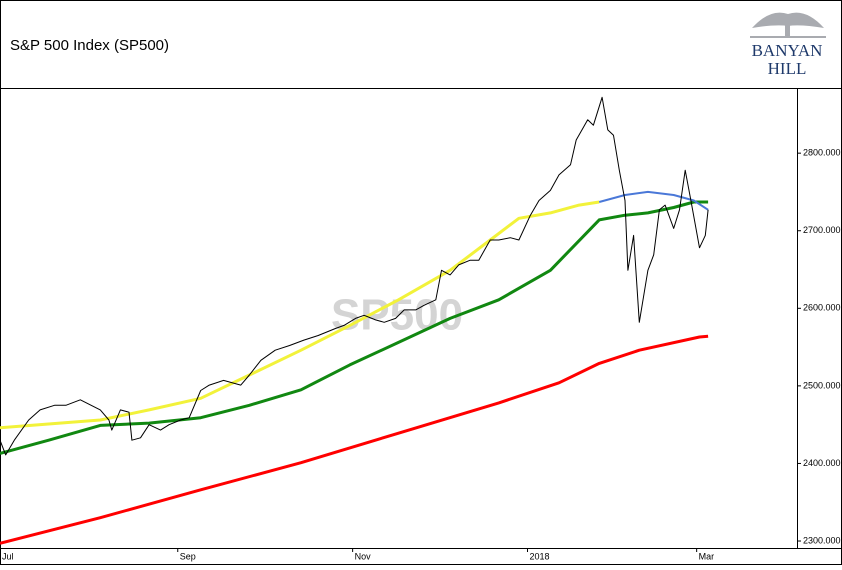 The width and height of the screenshot is (842, 570). I want to click on logo-text: BANYAN, so click(787, 50).